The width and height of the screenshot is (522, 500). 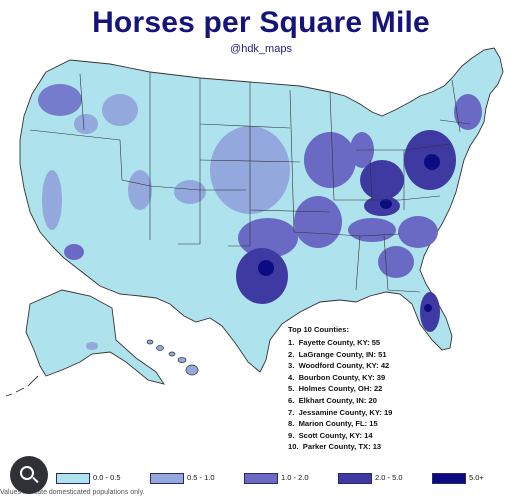 I want to click on alaska-shape, so click(x=95, y=337).